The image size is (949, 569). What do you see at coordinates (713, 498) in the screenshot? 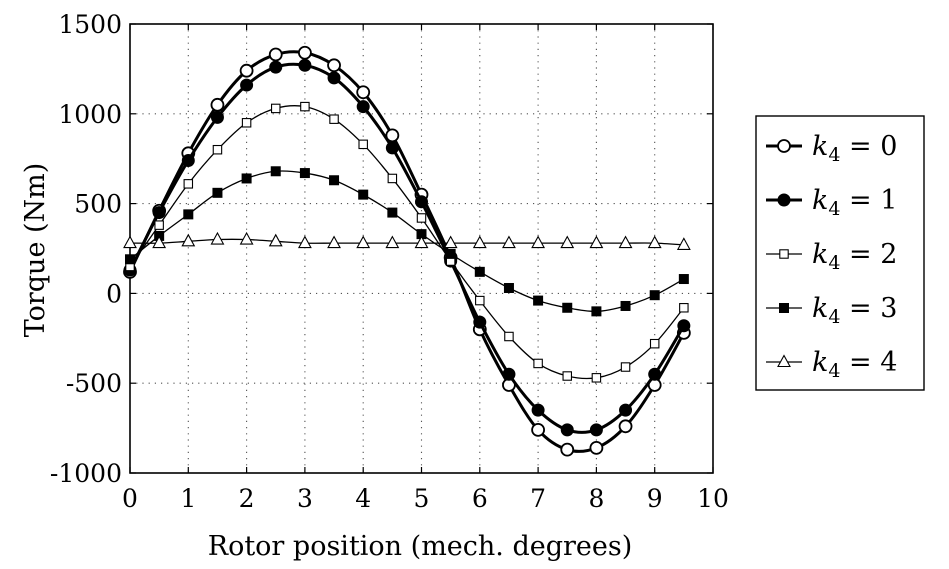
I see `x-tick-label: 10` at bounding box center [713, 498].